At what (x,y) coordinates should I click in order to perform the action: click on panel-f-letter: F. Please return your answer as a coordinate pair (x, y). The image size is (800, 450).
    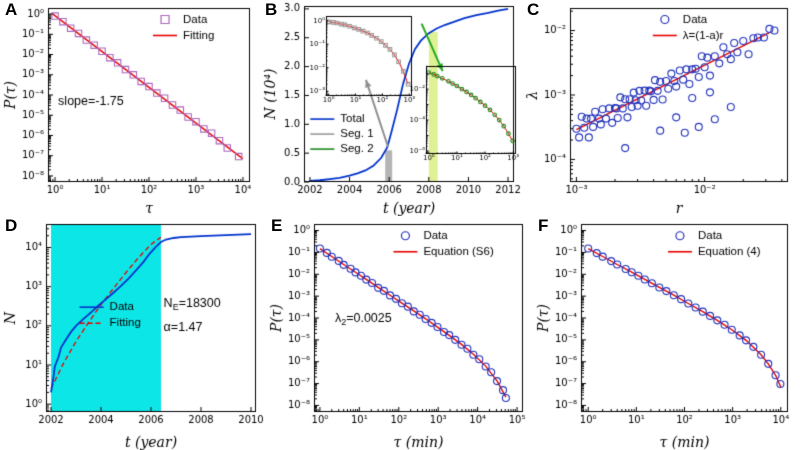
    Looking at the image, I should click on (543, 225).